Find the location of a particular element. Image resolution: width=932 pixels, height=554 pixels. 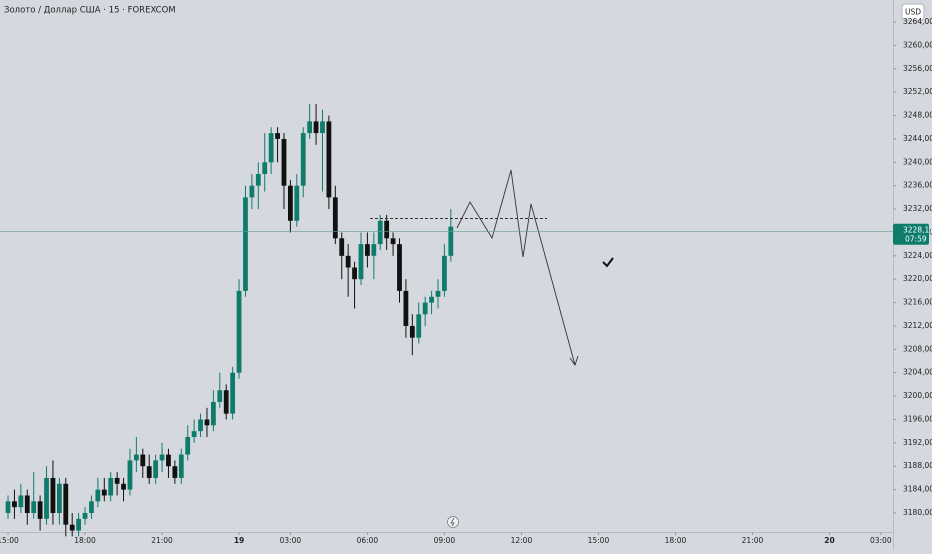

y-tick-label: 3236,00 is located at coordinates (917, 185).